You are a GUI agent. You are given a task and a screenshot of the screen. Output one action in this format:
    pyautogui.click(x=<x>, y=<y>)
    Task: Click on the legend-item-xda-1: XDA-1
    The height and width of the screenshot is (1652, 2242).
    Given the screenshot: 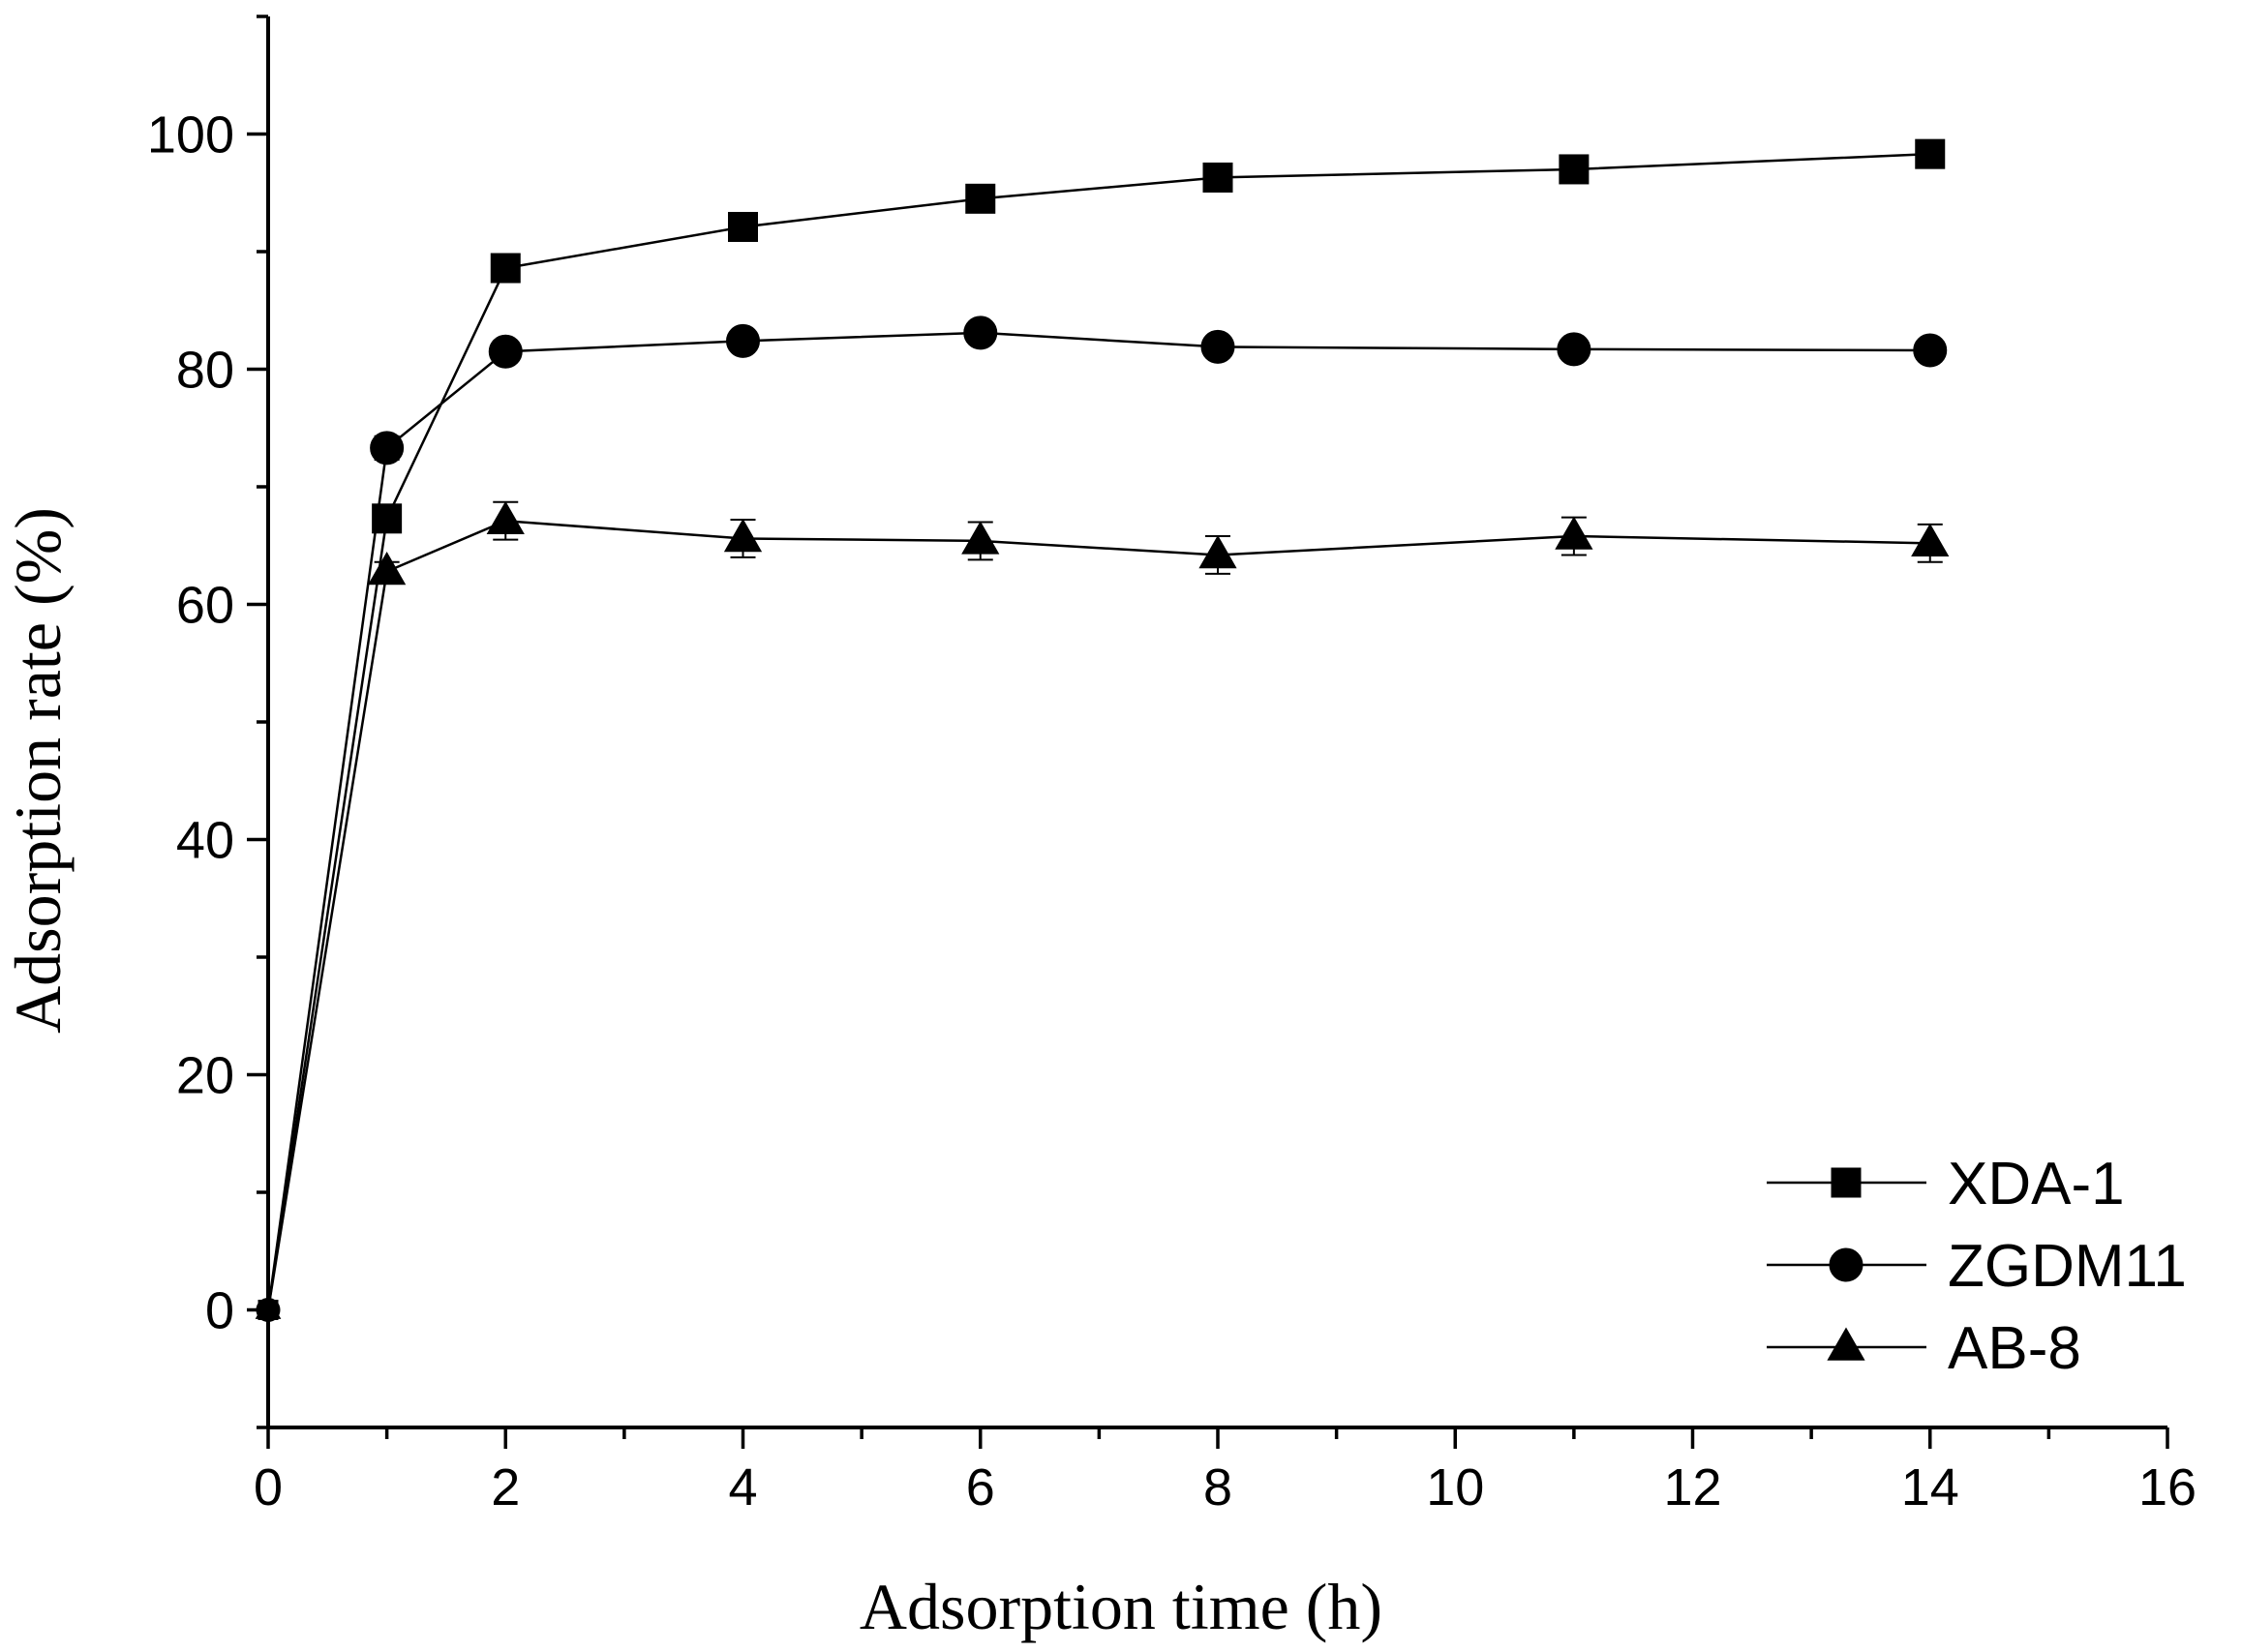 What is the action you would take?
    pyautogui.click(x=1946, y=1184)
    